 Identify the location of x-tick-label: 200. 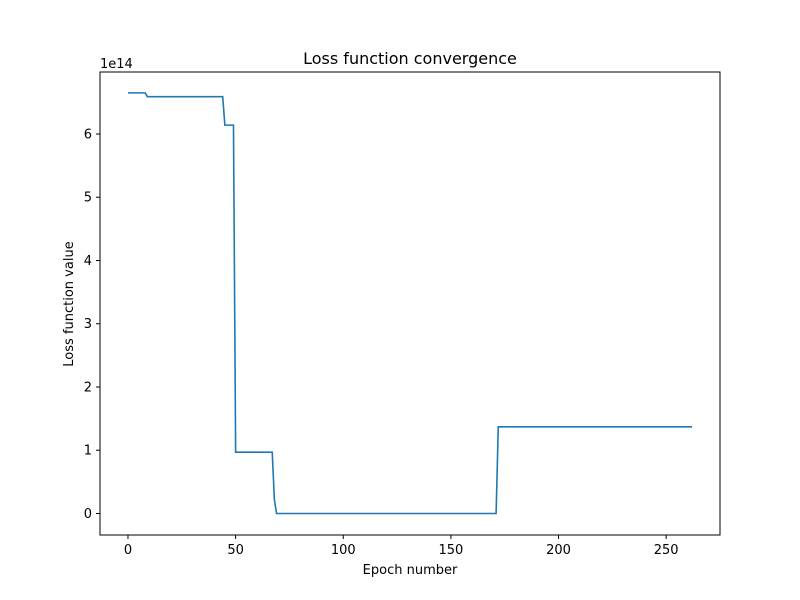
(558, 550).